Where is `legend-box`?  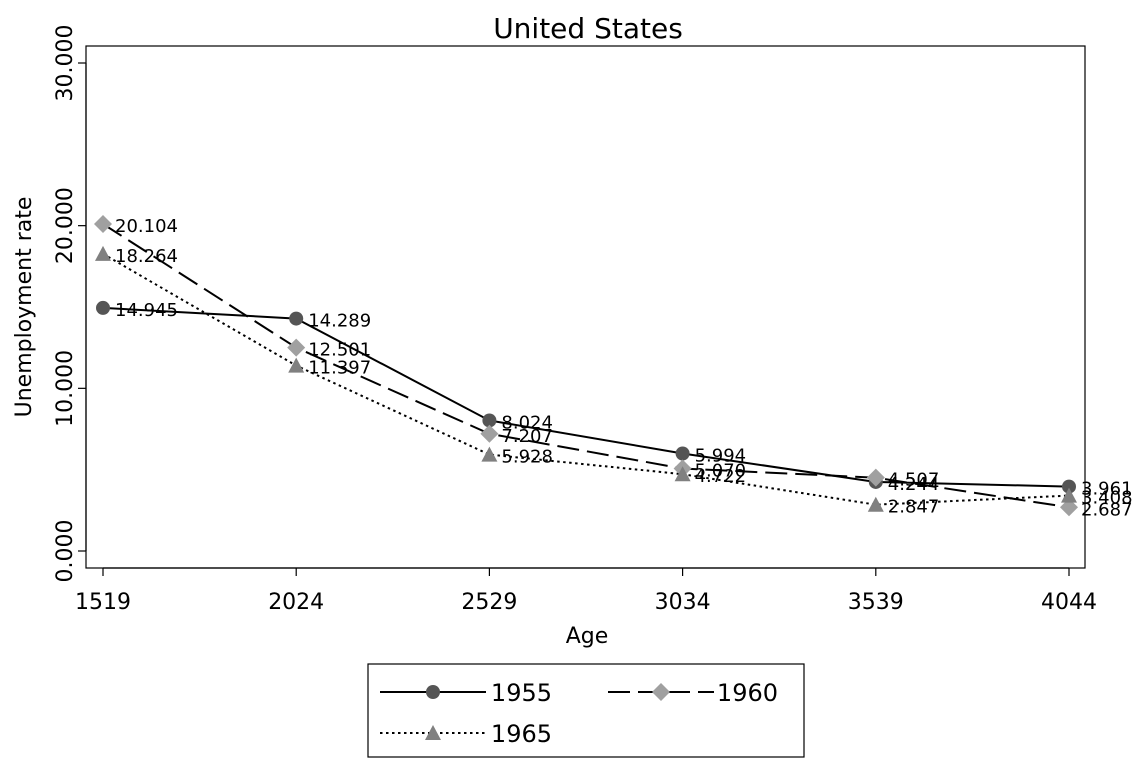
legend-box is located at coordinates (586, 710).